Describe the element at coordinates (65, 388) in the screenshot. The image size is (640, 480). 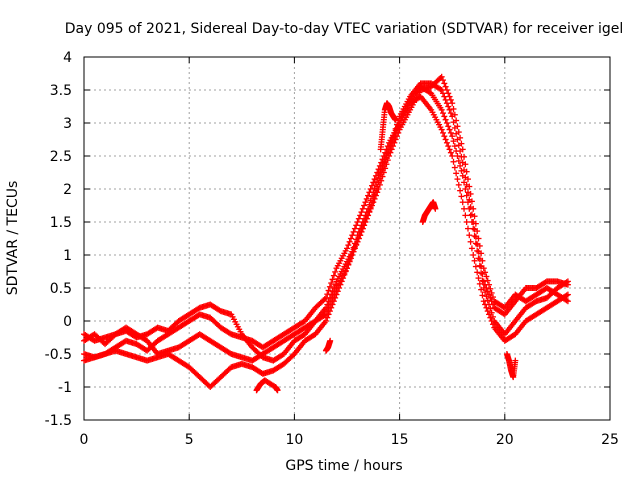
I see `y-tick-label: -1` at that location.